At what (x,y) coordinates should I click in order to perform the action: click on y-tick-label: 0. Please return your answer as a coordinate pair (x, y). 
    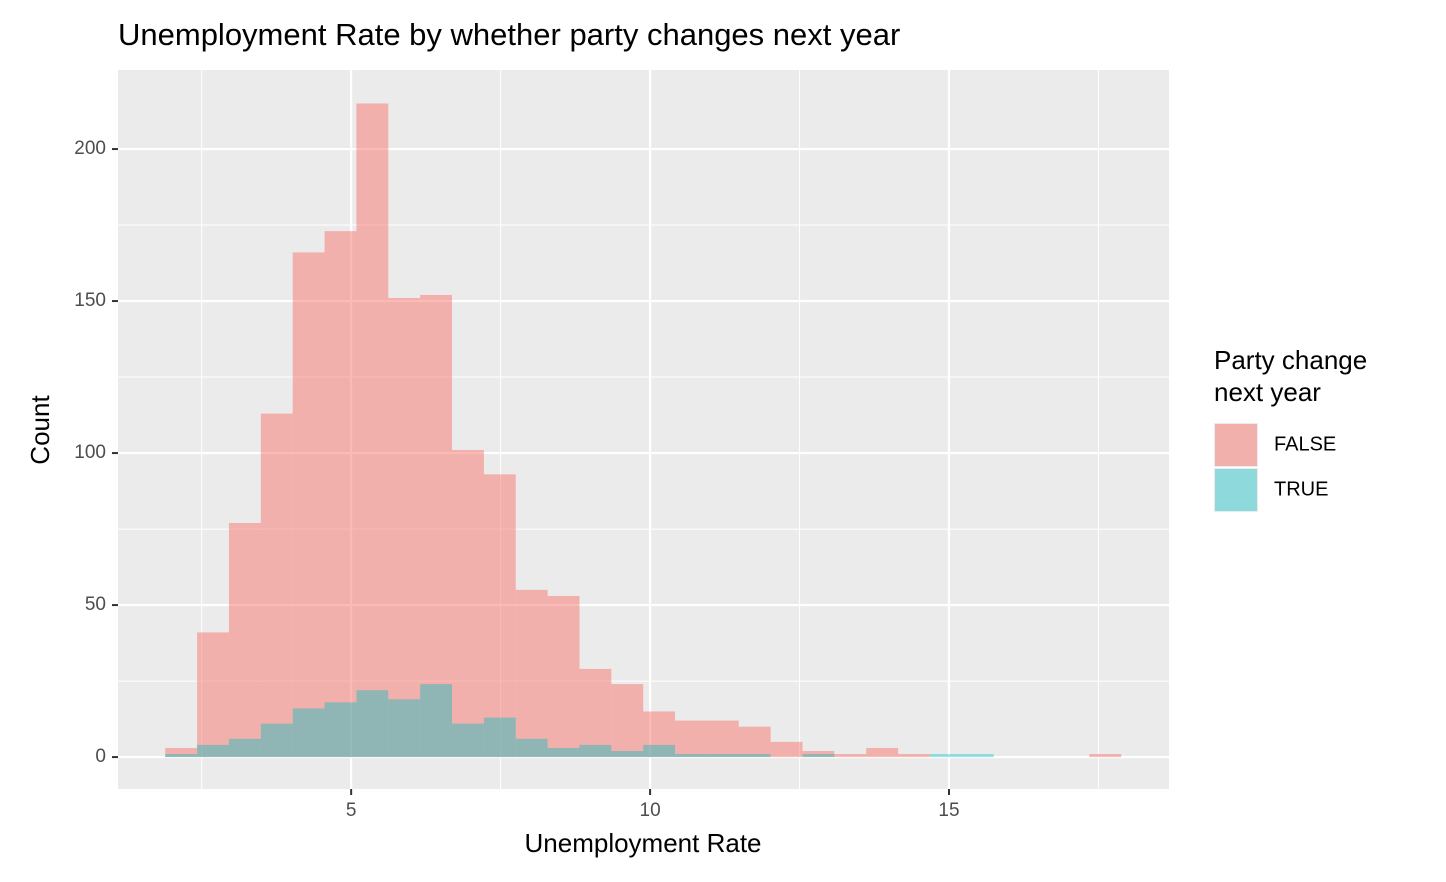
    Looking at the image, I should click on (100, 756).